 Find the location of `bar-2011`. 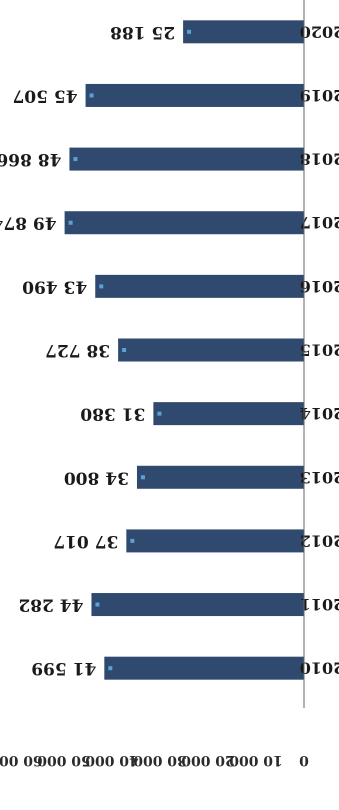

bar-2011 is located at coordinates (197, 605).